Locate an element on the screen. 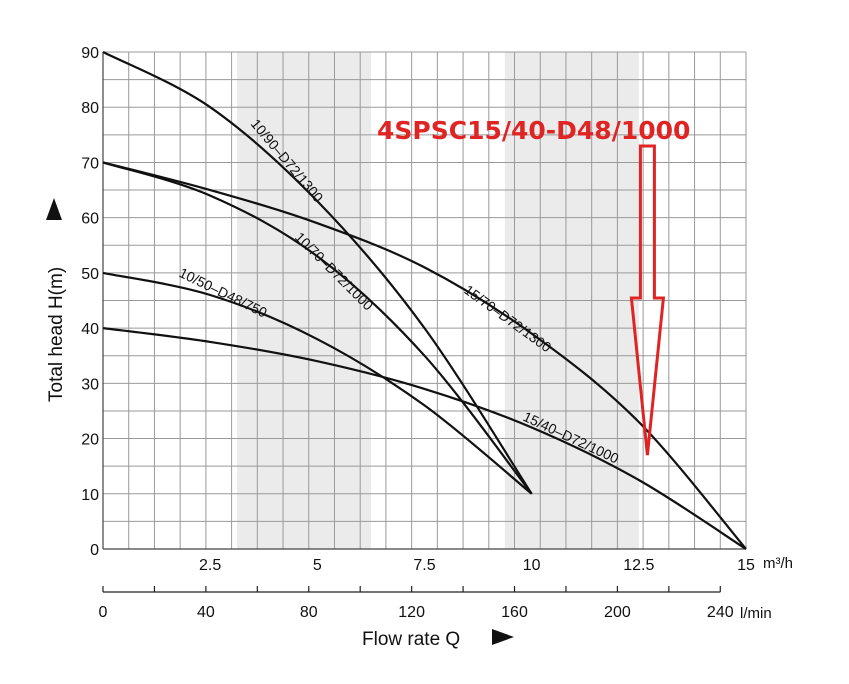 The height and width of the screenshot is (684, 849). x-axis-arrow-icon is located at coordinates (503, 637).